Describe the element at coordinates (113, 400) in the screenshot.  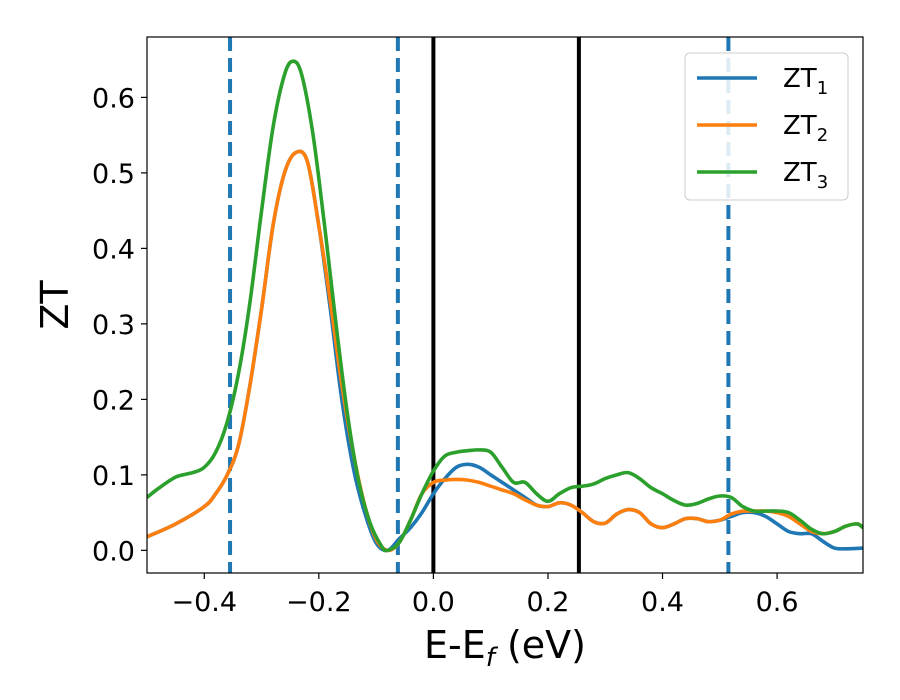
I see `y-tick-label: 0.2` at that location.